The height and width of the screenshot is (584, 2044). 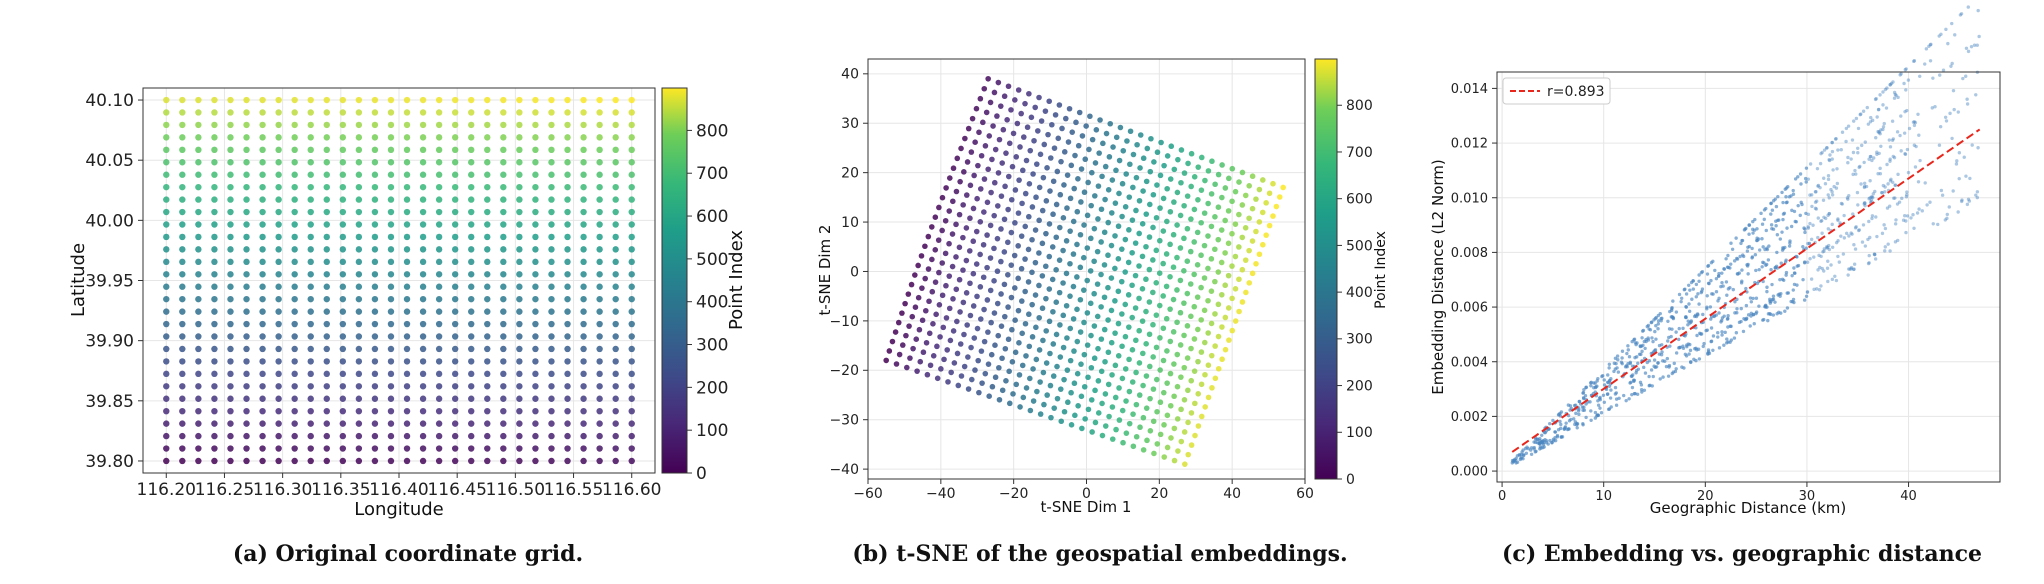 I want to click on colorbar-tick-label: 700, so click(x=712, y=174).